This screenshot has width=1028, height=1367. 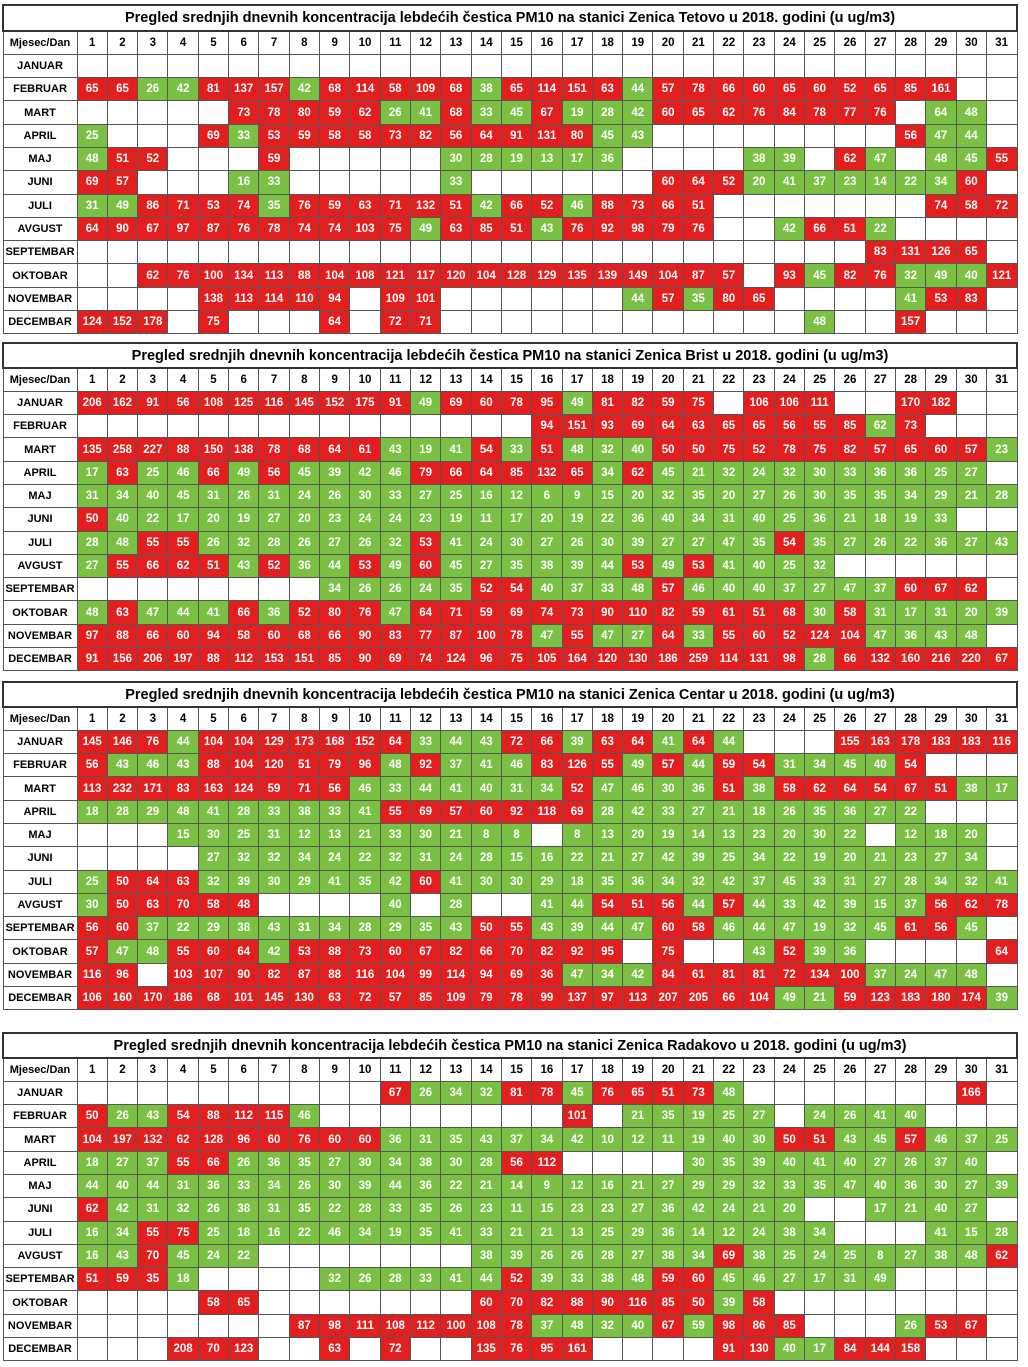 I want to click on value-cell-exceed: 56, so click(x=183, y=403).